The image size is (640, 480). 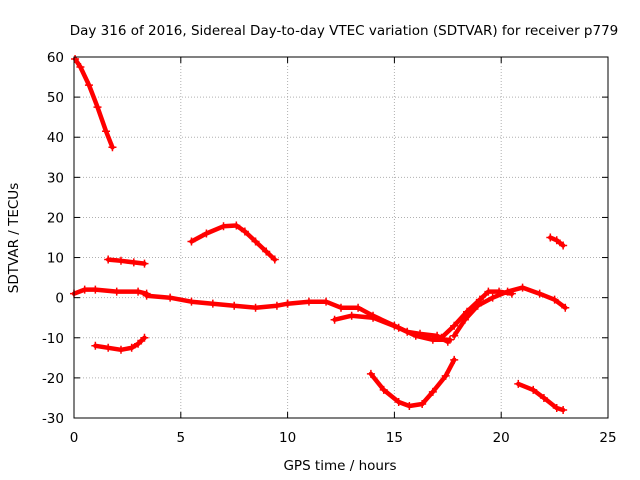 What do you see at coordinates (55, 259) in the screenshot?
I see `y-tick-label: 10` at bounding box center [55, 259].